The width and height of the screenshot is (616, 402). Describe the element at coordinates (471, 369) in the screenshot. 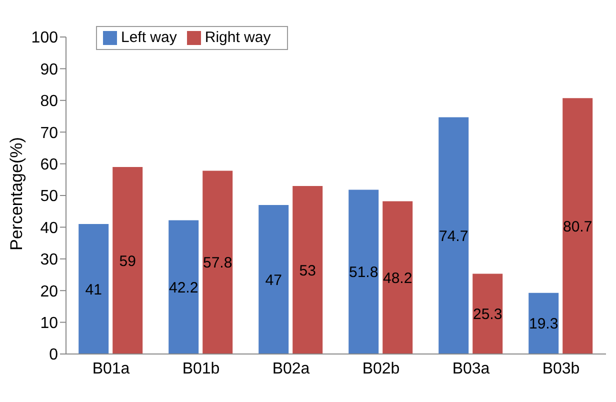

I see `x-tick-label: B03a` at that location.